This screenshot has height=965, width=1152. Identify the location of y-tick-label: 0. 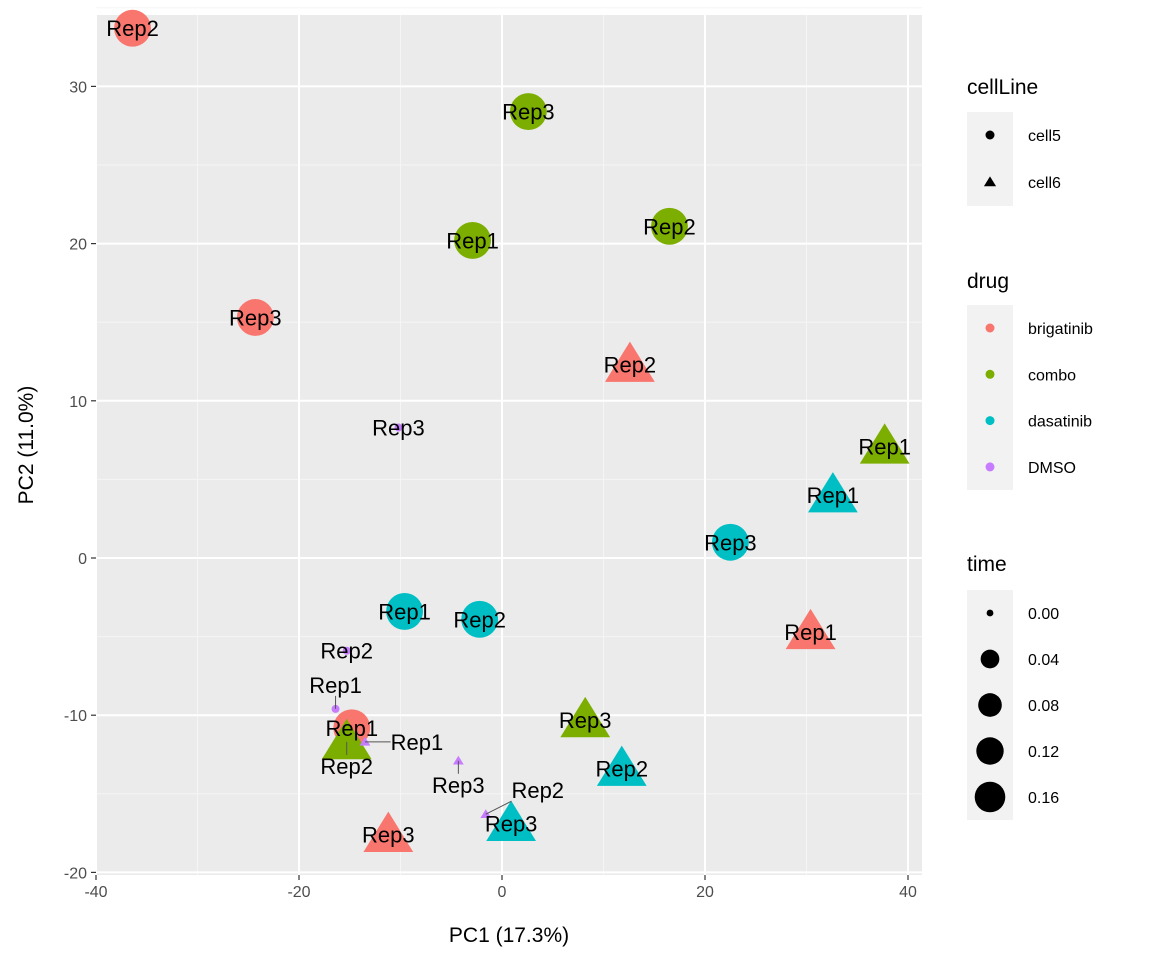
(82, 559).